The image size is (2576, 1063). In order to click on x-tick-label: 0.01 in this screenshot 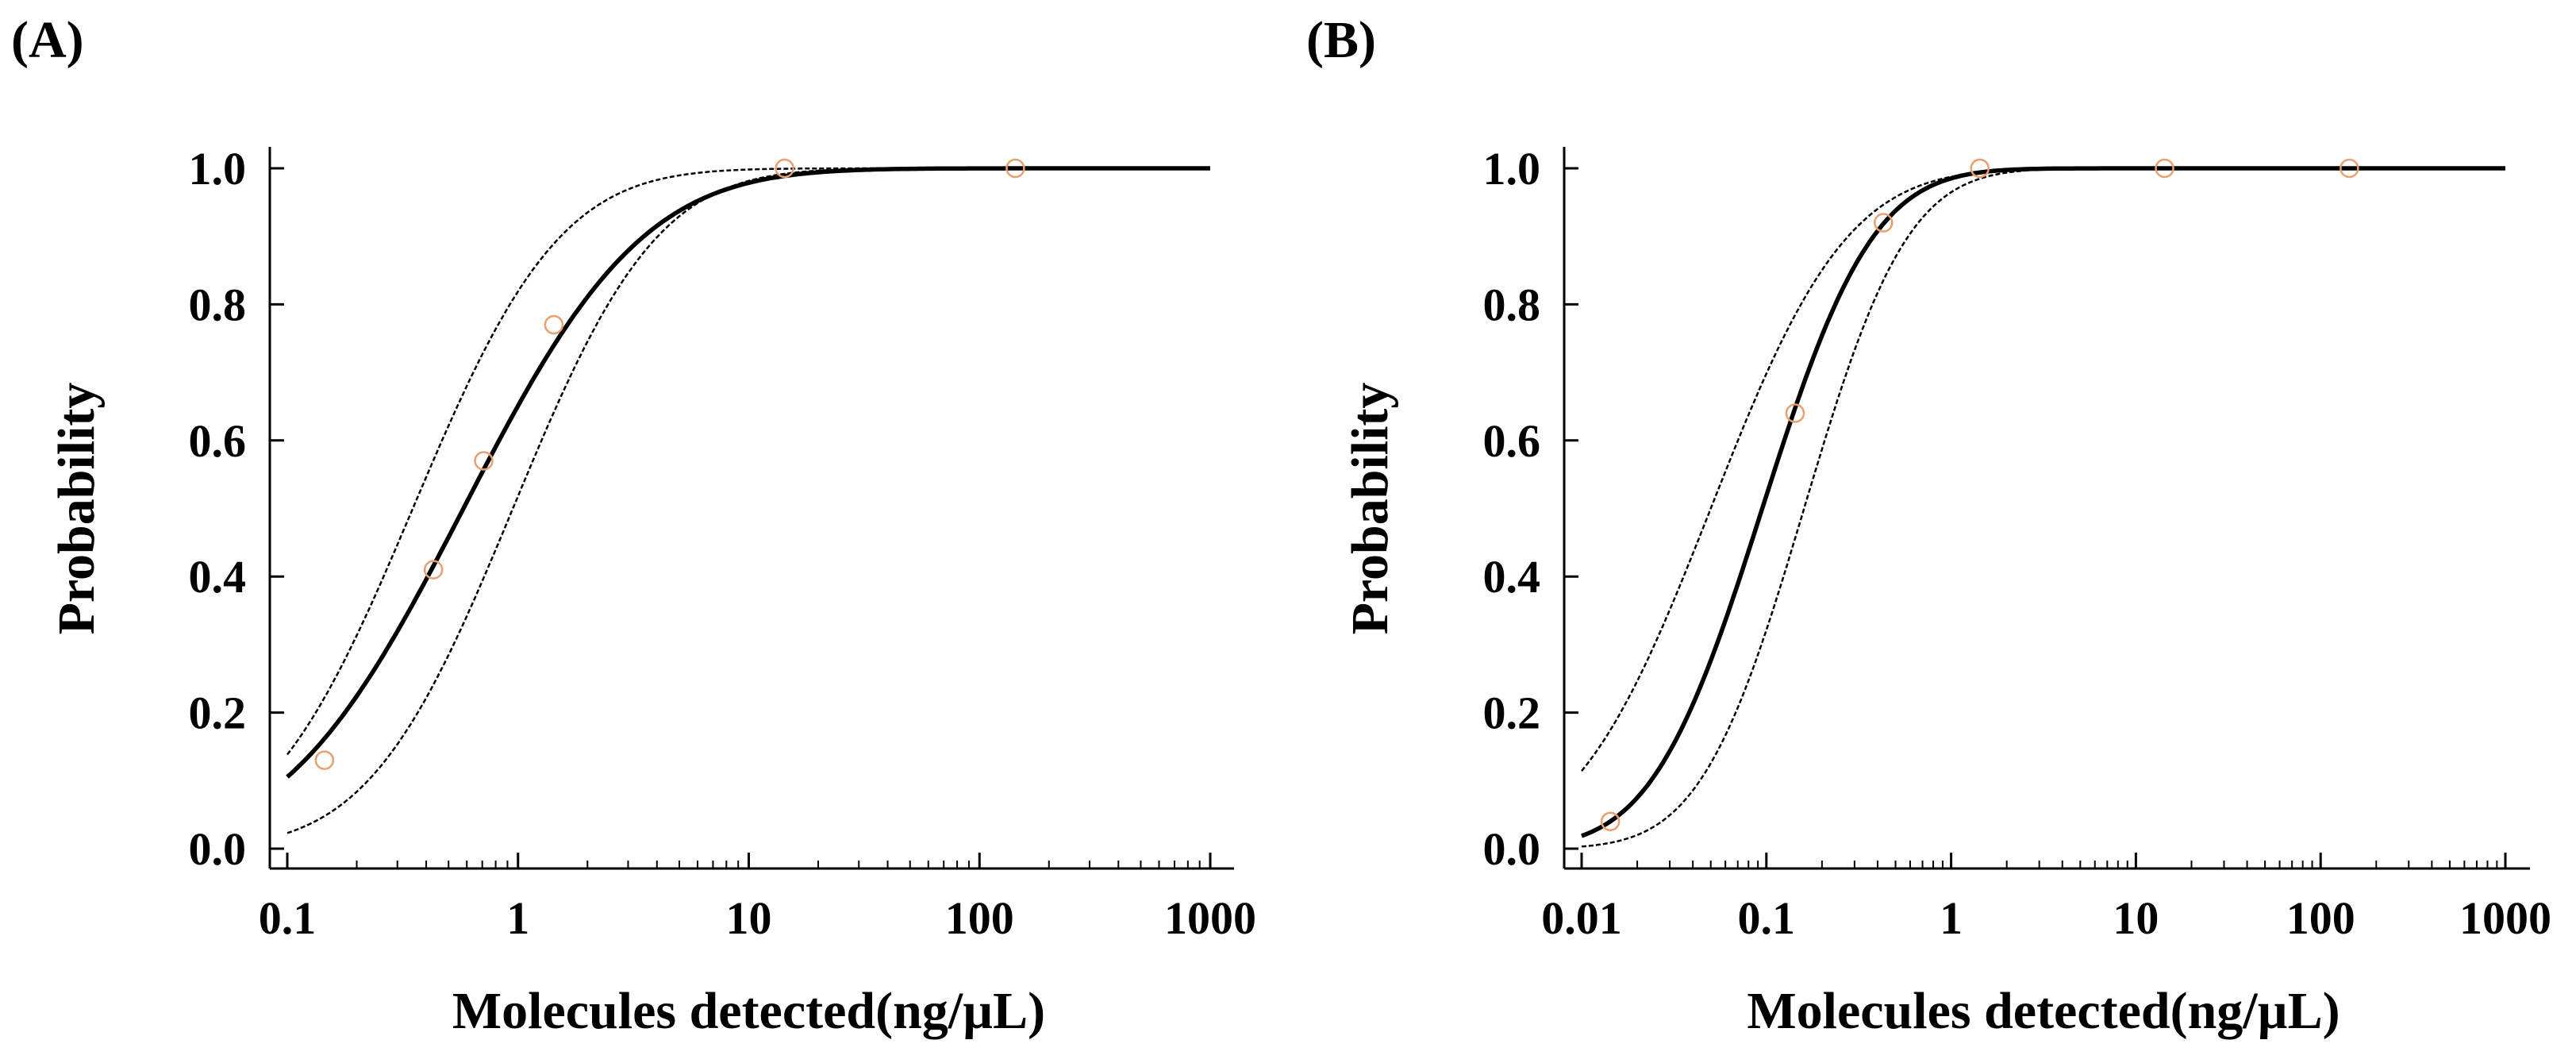, I will do `click(1581, 918)`.